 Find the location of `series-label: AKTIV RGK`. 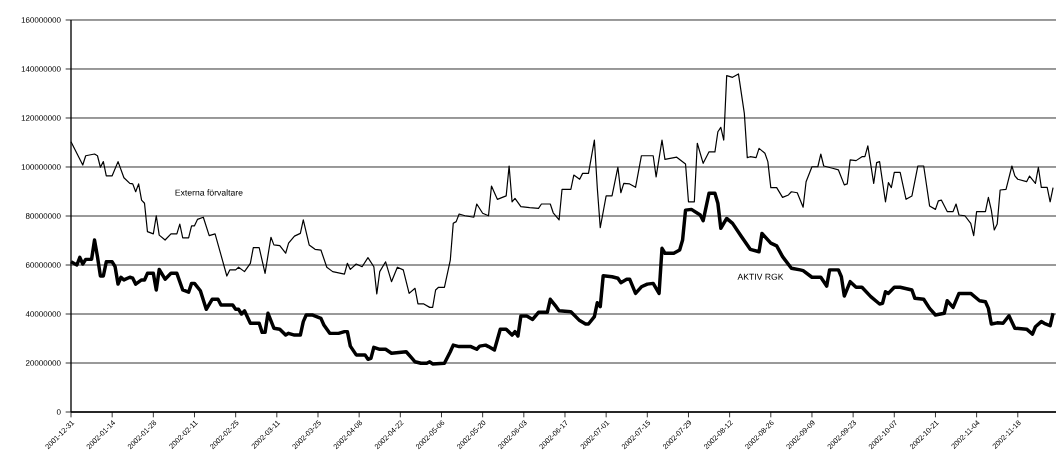

series-label: AKTIV RGK is located at coordinates (760, 276).